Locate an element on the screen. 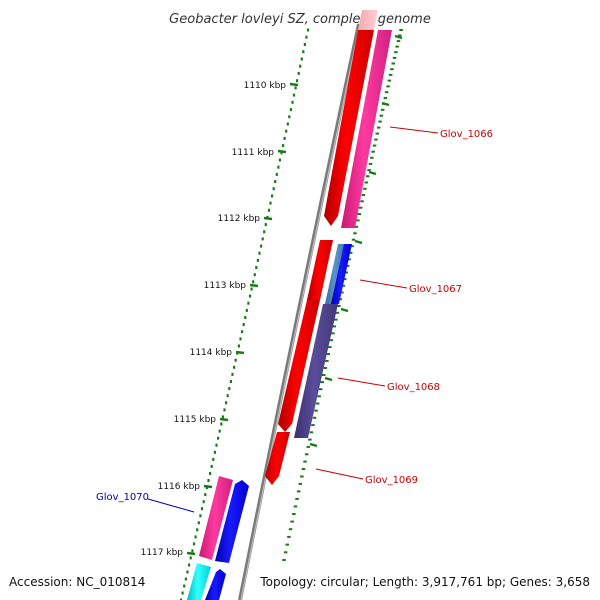 Image resolution: width=600 pixels, height=600 pixels. gene-label-glov-1069: Glov_1069 is located at coordinates (391, 480).